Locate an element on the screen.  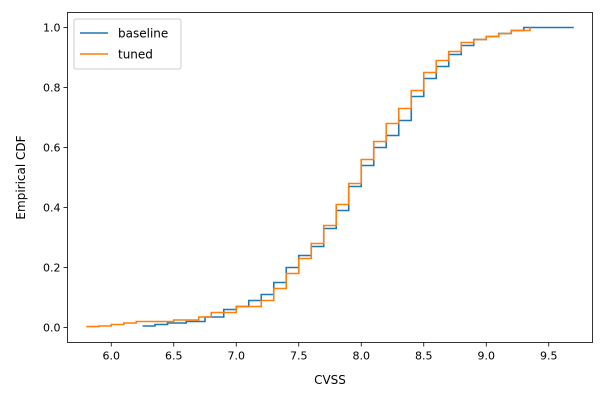
x-tick-label: 7.0 is located at coordinates (237, 356).